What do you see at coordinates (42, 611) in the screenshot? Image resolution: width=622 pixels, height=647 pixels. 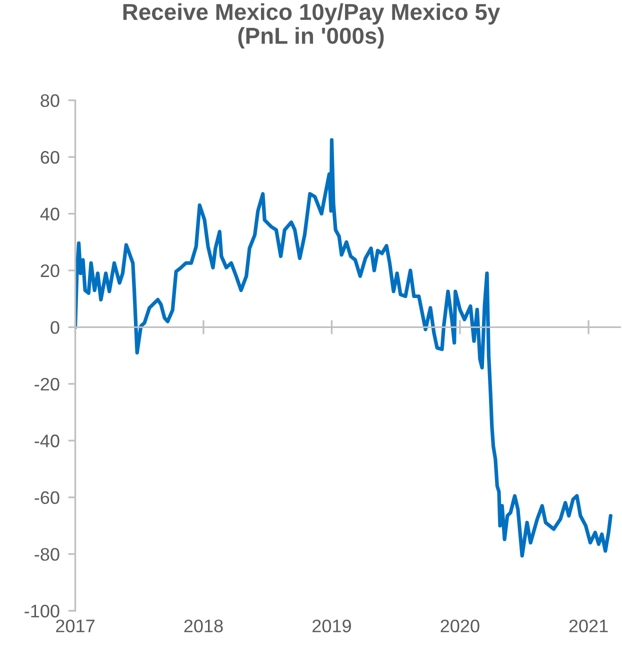 I see `y-tick-label: -100` at bounding box center [42, 611].